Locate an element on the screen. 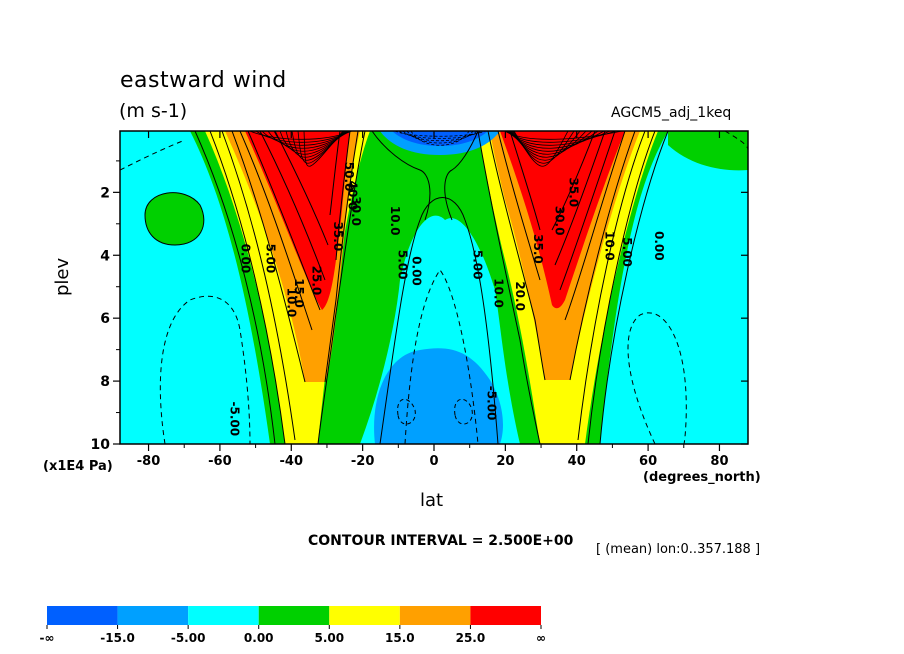 This screenshot has width=904, height=654. x-tick-label: 80 is located at coordinates (719, 461).